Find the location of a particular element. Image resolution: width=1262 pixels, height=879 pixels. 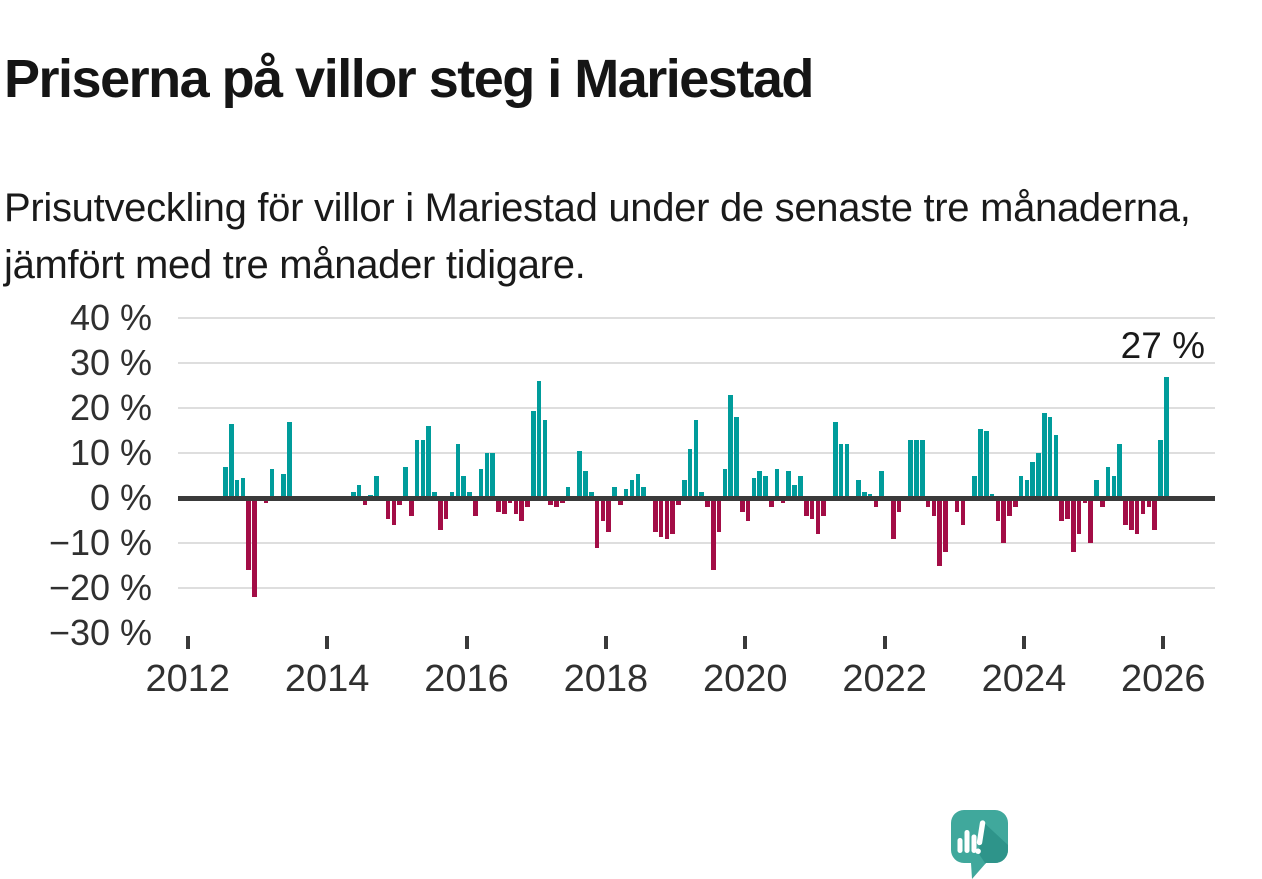

logo-chart-bars is located at coordinates (971, 837).